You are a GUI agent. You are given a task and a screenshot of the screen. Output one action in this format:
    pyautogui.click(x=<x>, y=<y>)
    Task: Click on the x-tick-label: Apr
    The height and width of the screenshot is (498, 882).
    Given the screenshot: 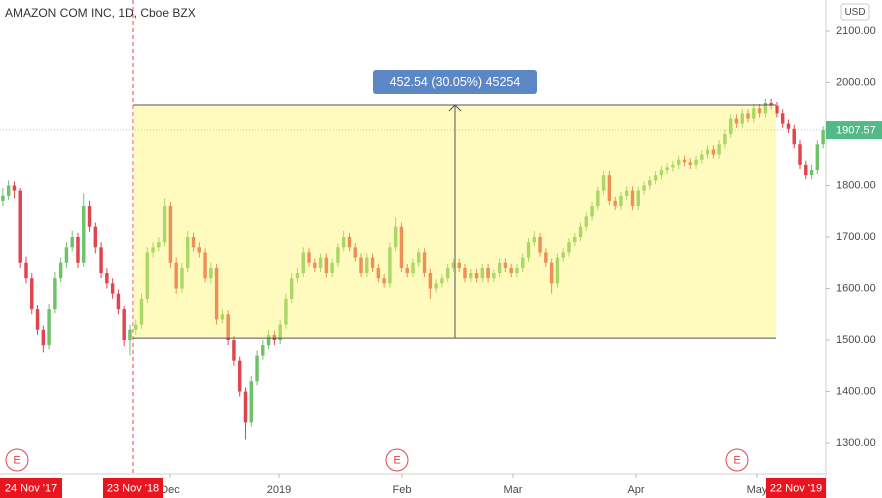 What is the action you would take?
    pyautogui.click(x=635, y=490)
    